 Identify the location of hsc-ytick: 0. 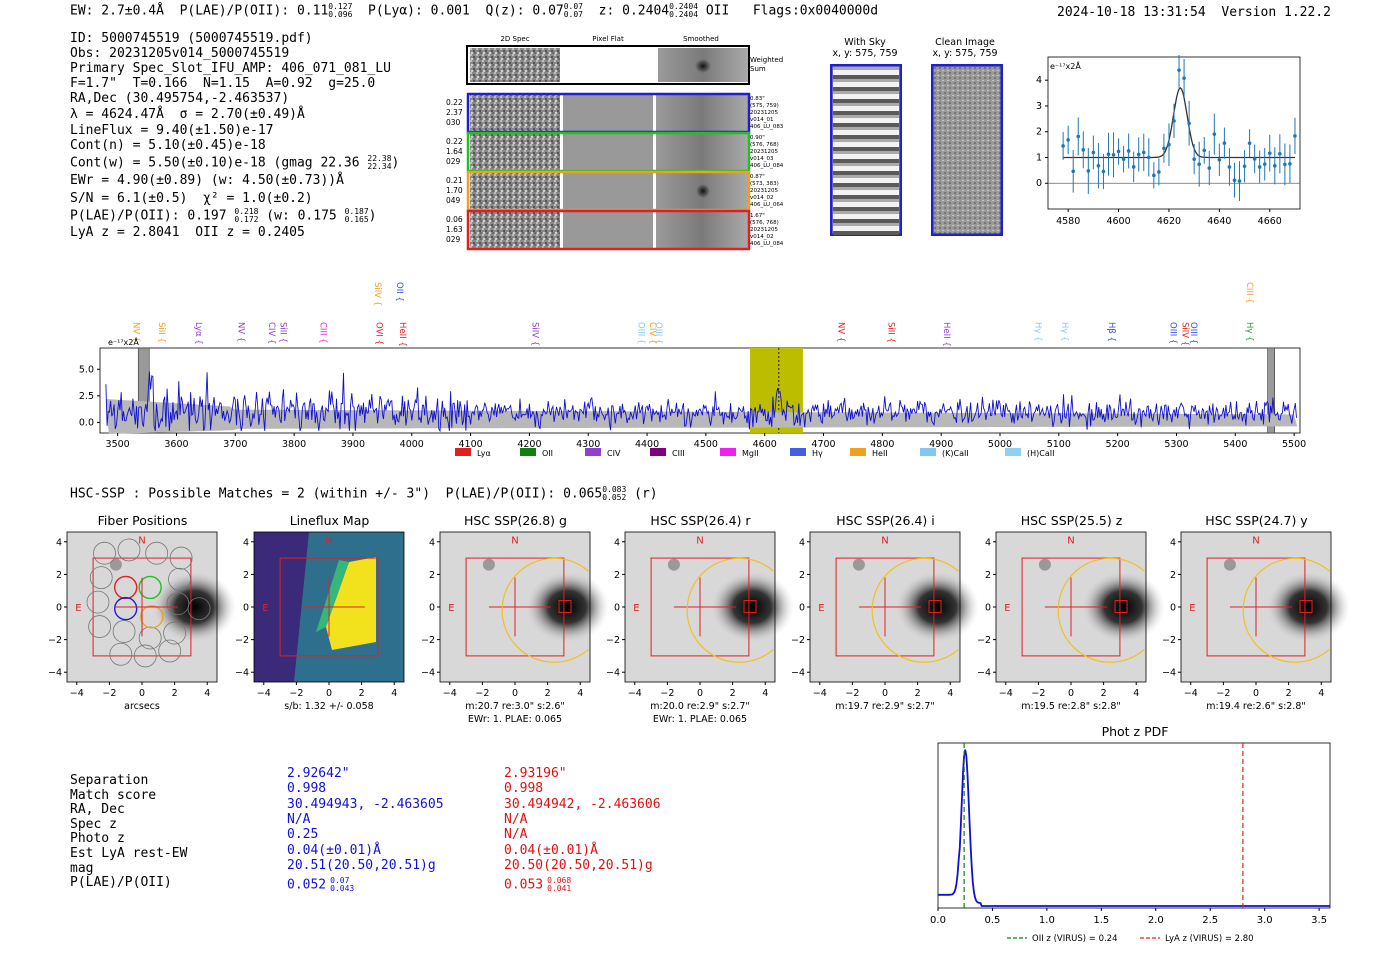
(1173, 608).